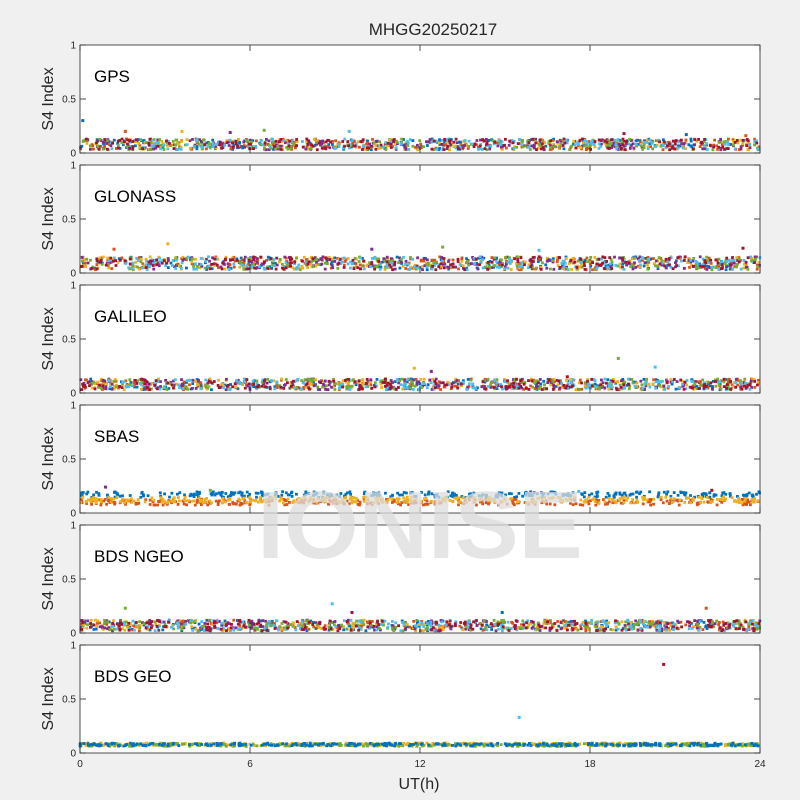 This screenshot has width=800, height=800. Describe the element at coordinates (420, 99) in the screenshot. I see `axes-background` at that location.